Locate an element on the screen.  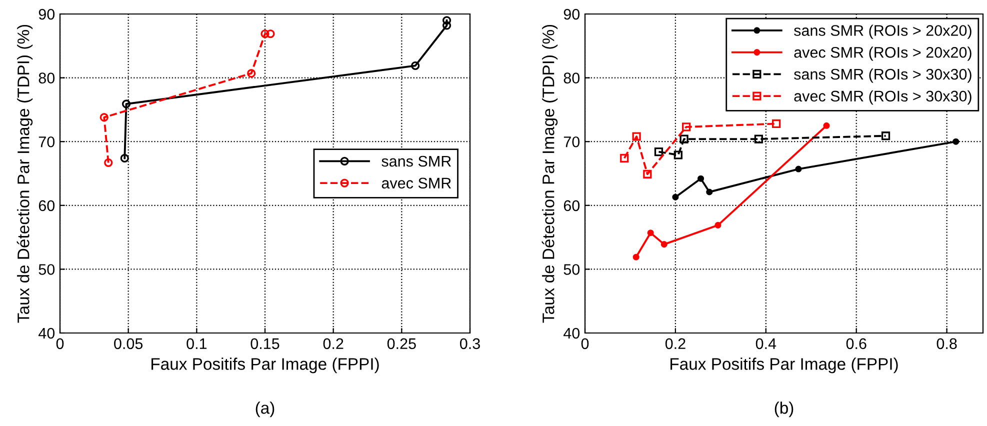
legend-label: sans SMR (ROIs > 20x20) is located at coordinates (883, 31).